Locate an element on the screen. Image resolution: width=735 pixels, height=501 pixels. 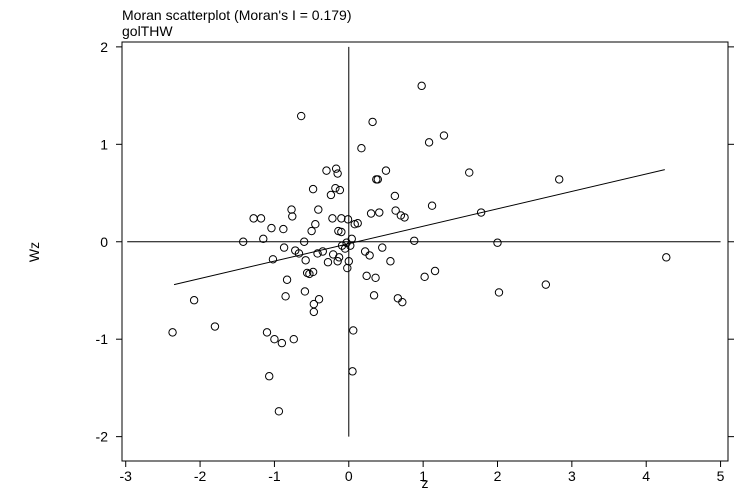
x-tick-label: -3 is located at coordinates (125, 476).